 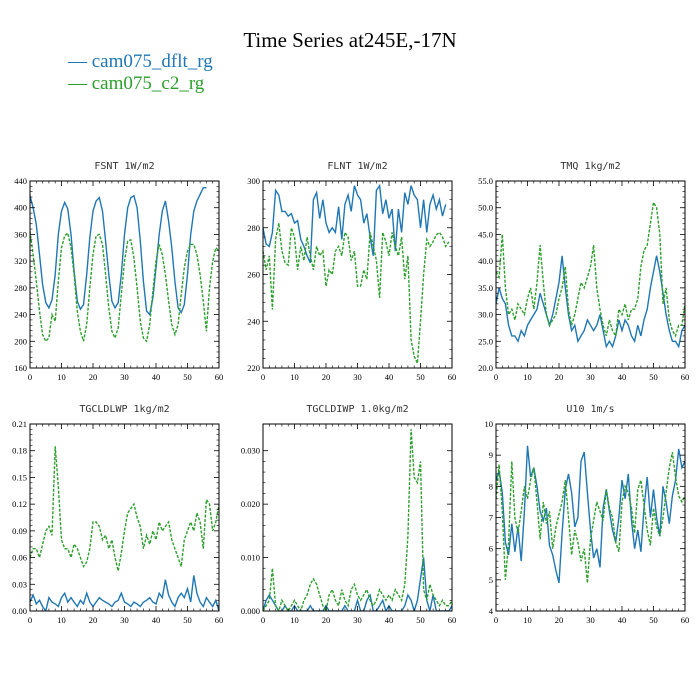 I want to click on y-tick-label: 0.06, so click(x=19, y=558).